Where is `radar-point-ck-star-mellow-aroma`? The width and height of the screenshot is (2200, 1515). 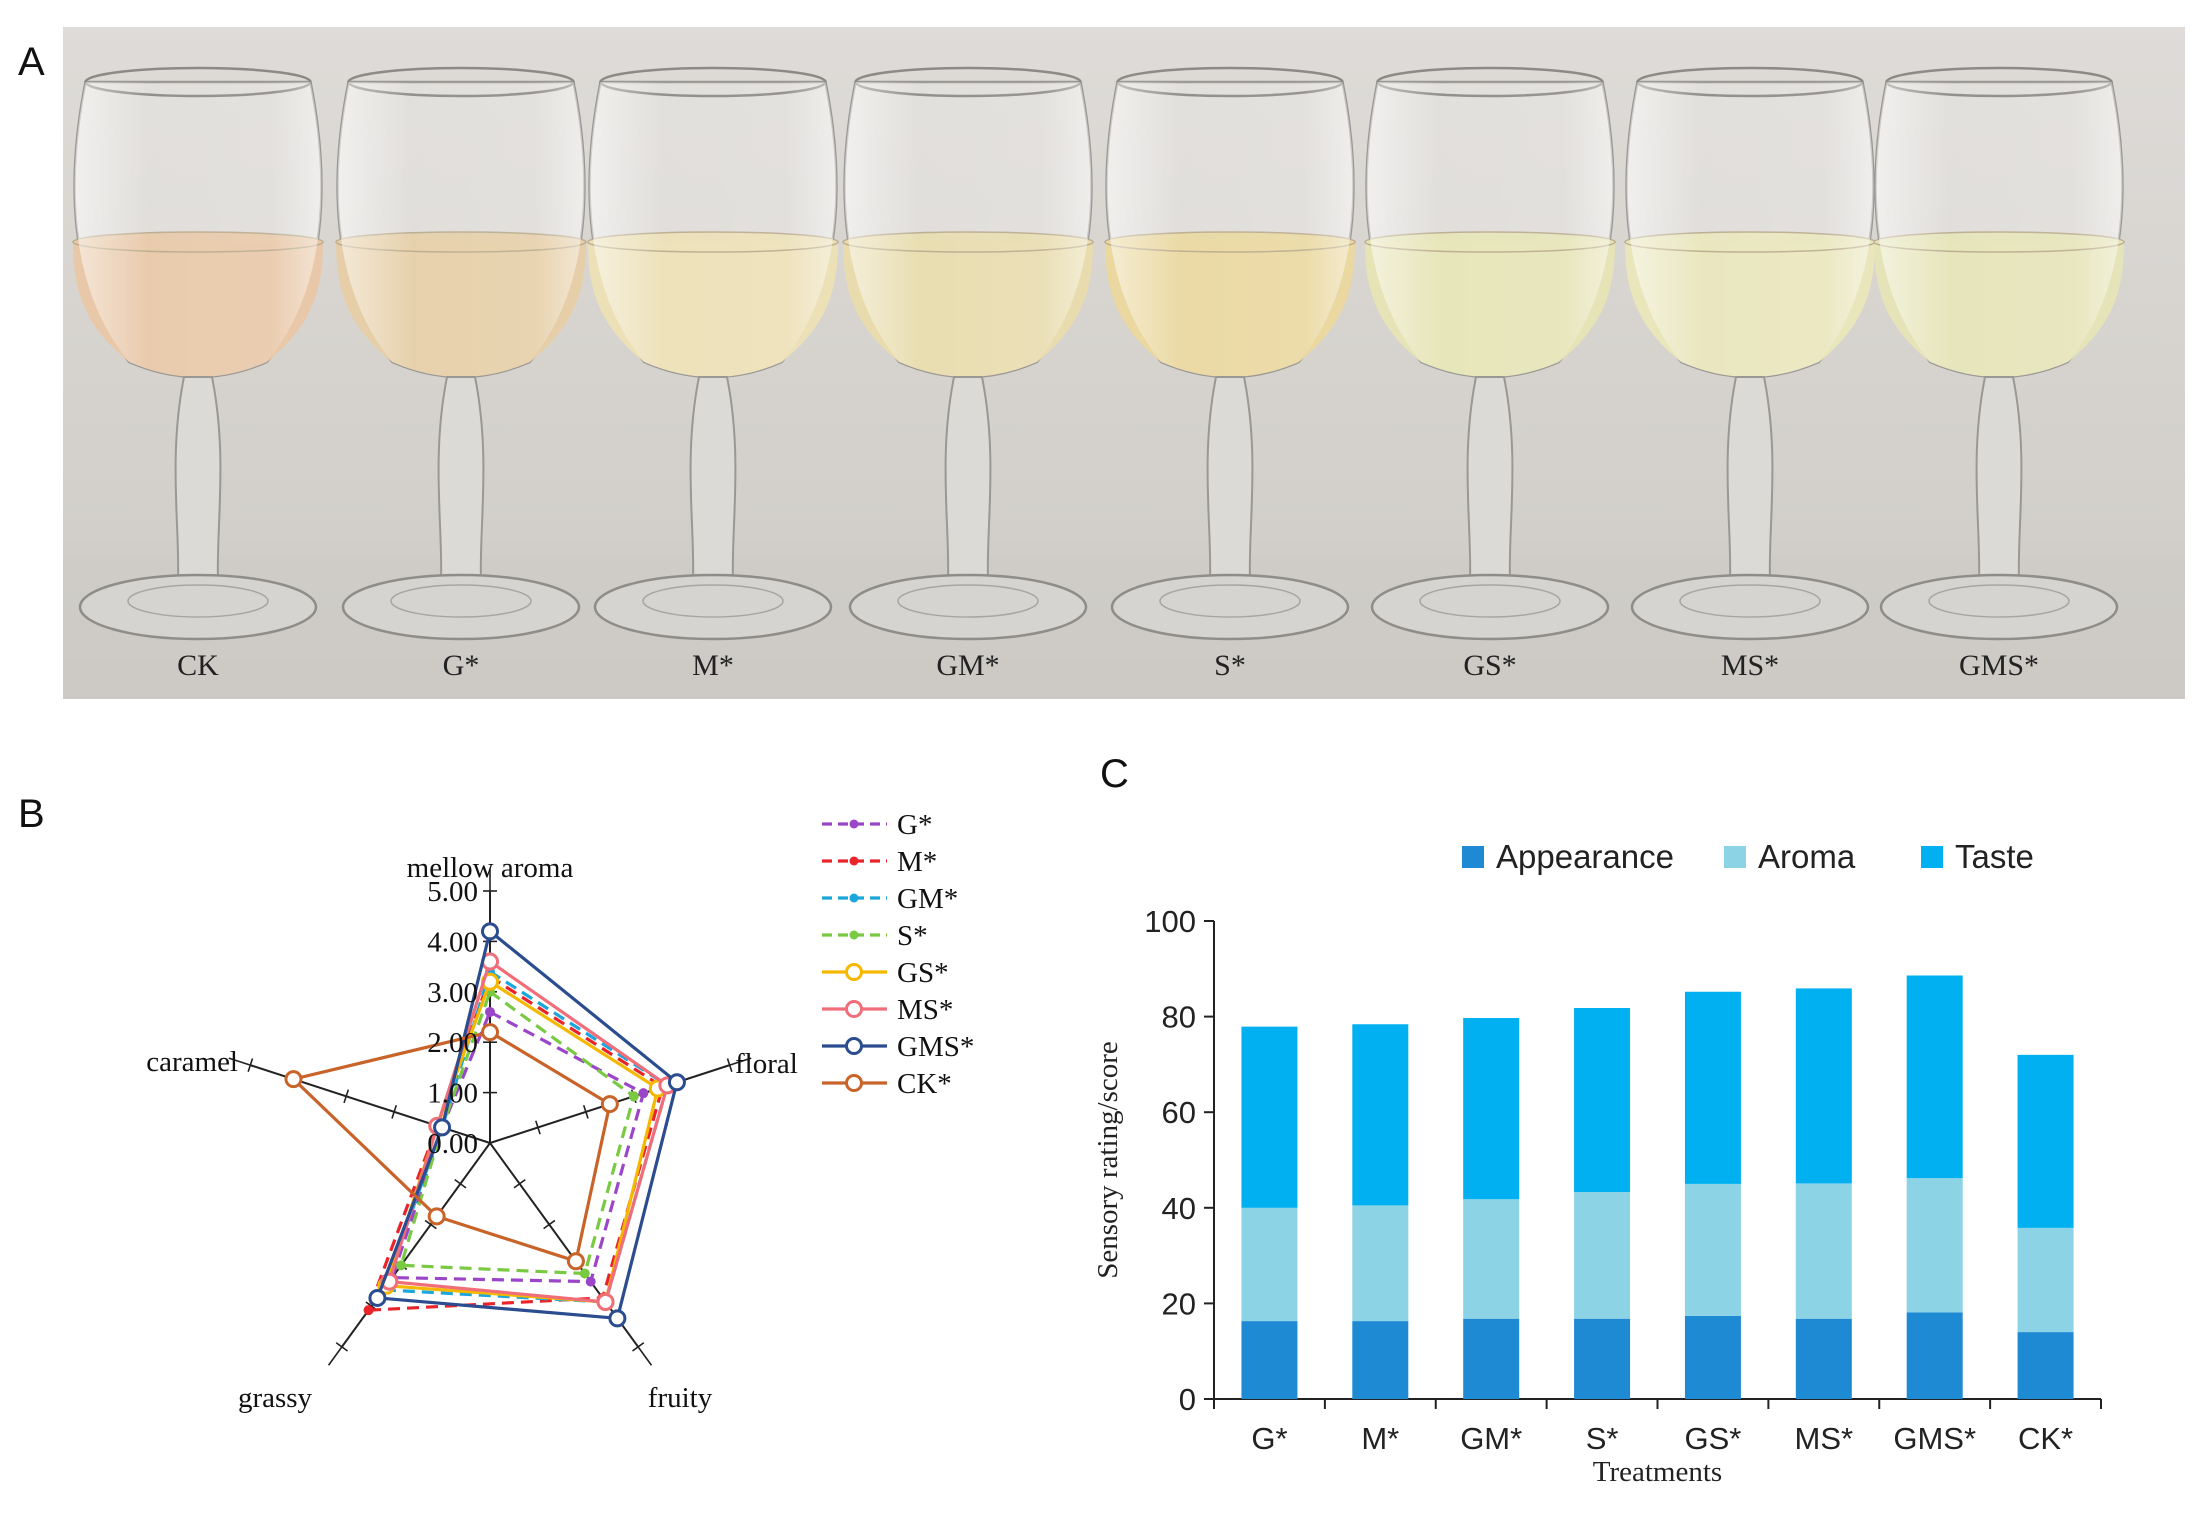
radar-point-ck-star-mellow-aroma is located at coordinates (490, 1032).